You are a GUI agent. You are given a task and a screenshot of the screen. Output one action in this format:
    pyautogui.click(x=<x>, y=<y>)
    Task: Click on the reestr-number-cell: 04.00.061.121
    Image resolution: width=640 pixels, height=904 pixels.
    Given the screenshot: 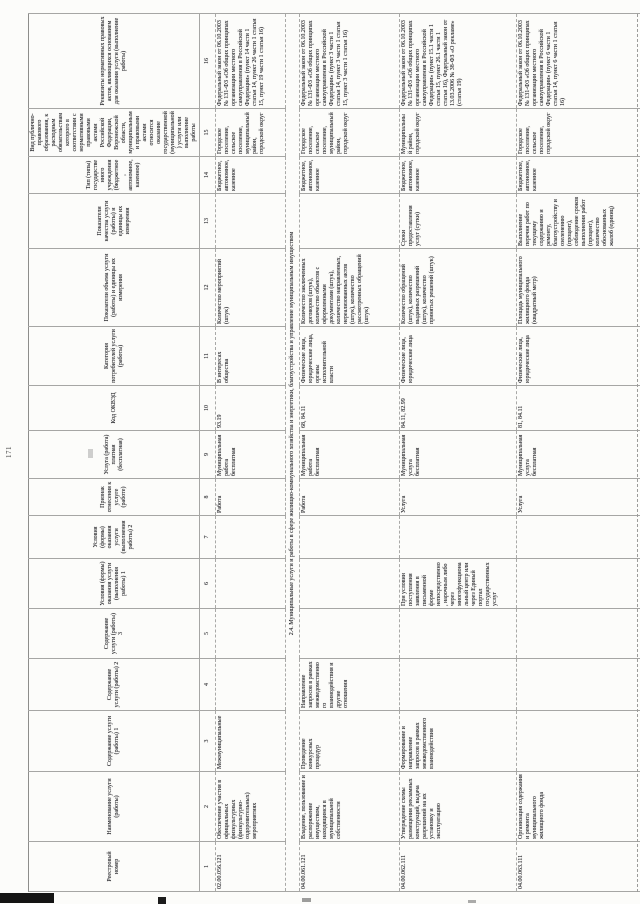 What is the action you would take?
    pyautogui.click(x=349, y=866)
    